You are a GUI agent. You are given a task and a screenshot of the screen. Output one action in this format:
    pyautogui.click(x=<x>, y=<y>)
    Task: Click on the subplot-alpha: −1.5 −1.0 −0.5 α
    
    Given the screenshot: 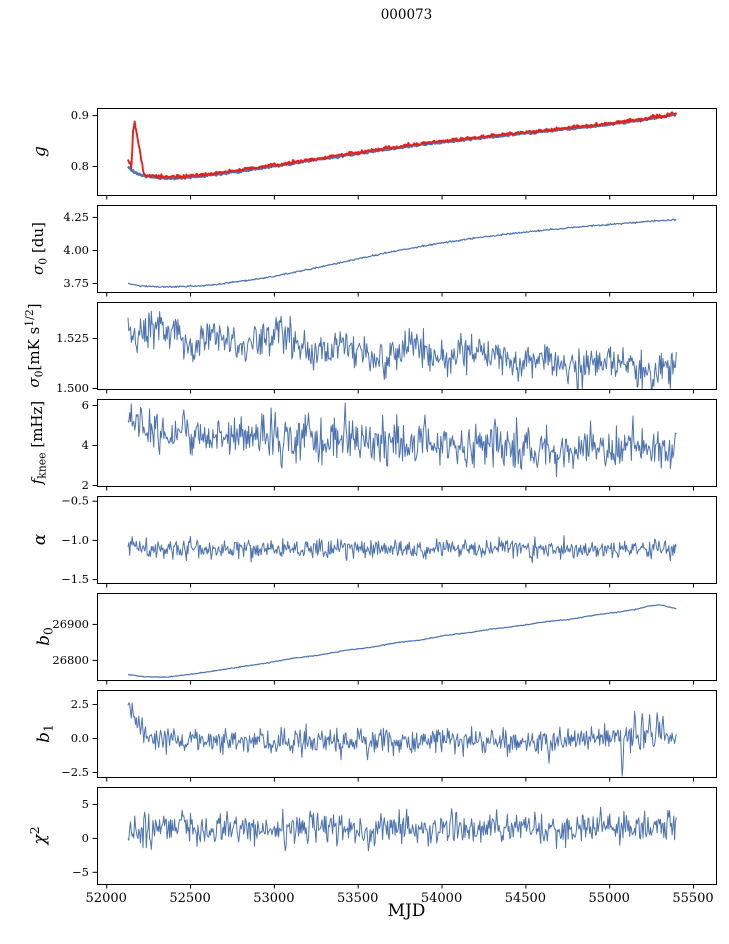 What is the action you would take?
    pyautogui.click(x=373, y=541)
    